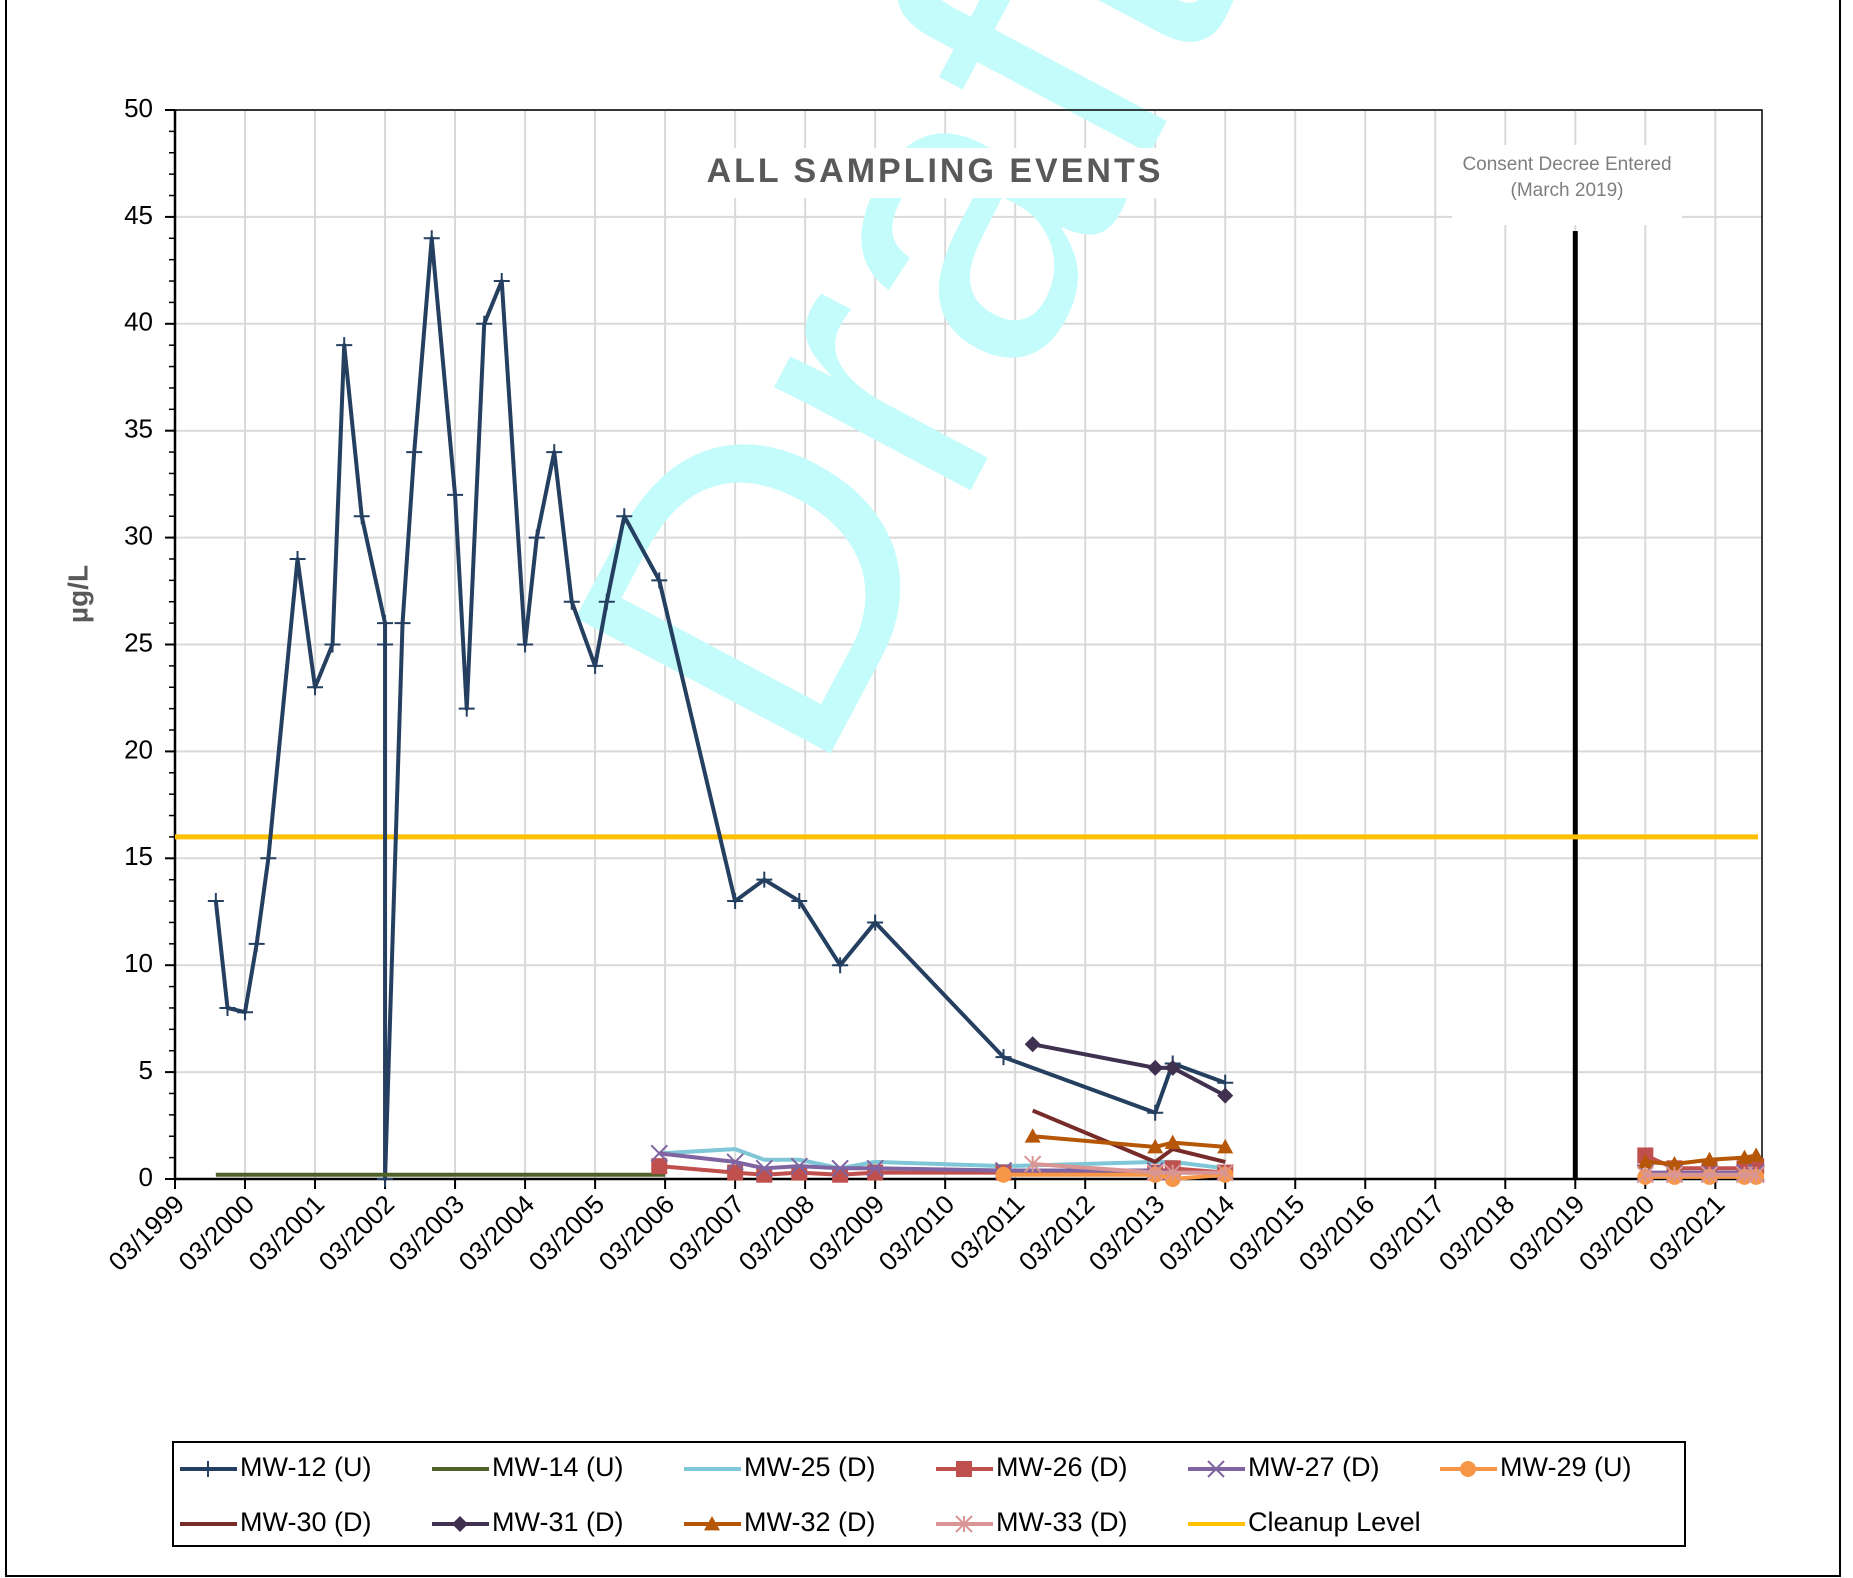 The image size is (1853, 1578). What do you see at coordinates (1337, 1233) in the screenshot?
I see `x-tick-label: 03/2016` at bounding box center [1337, 1233].